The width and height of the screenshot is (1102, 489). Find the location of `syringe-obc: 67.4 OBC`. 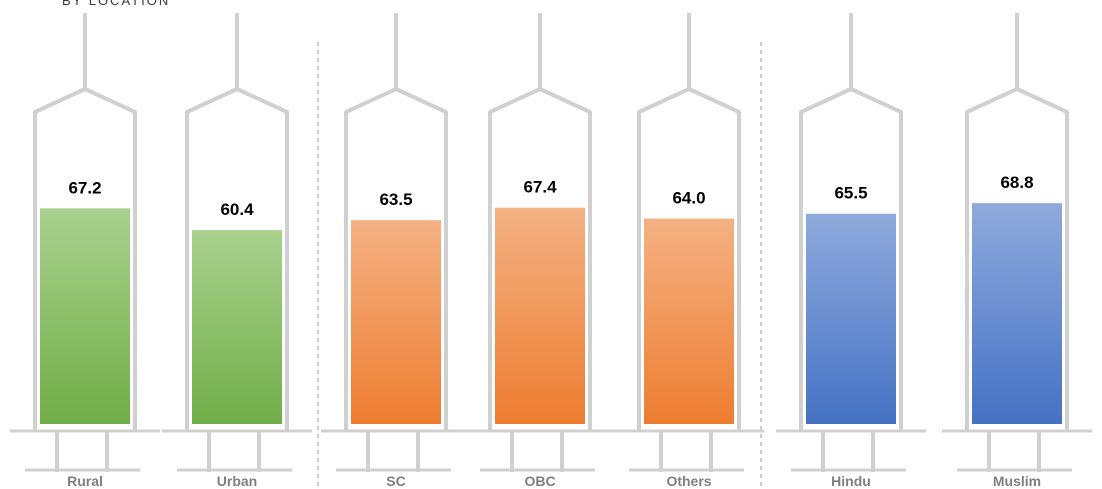

syringe-obc: 67.4 OBC is located at coordinates (540, 251).